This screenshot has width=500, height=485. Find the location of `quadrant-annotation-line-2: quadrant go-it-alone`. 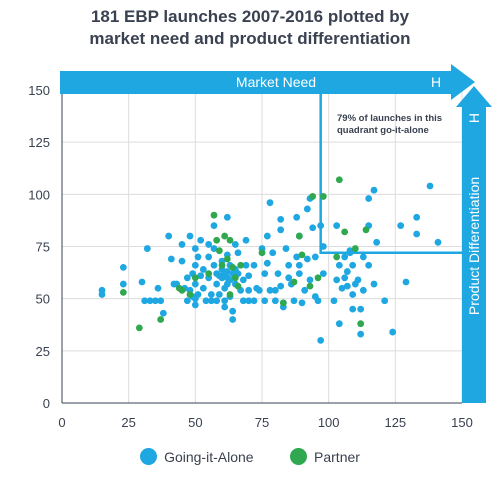

quadrant-annotation-line-2: quadrant go-it-alone is located at coordinates (383, 130).